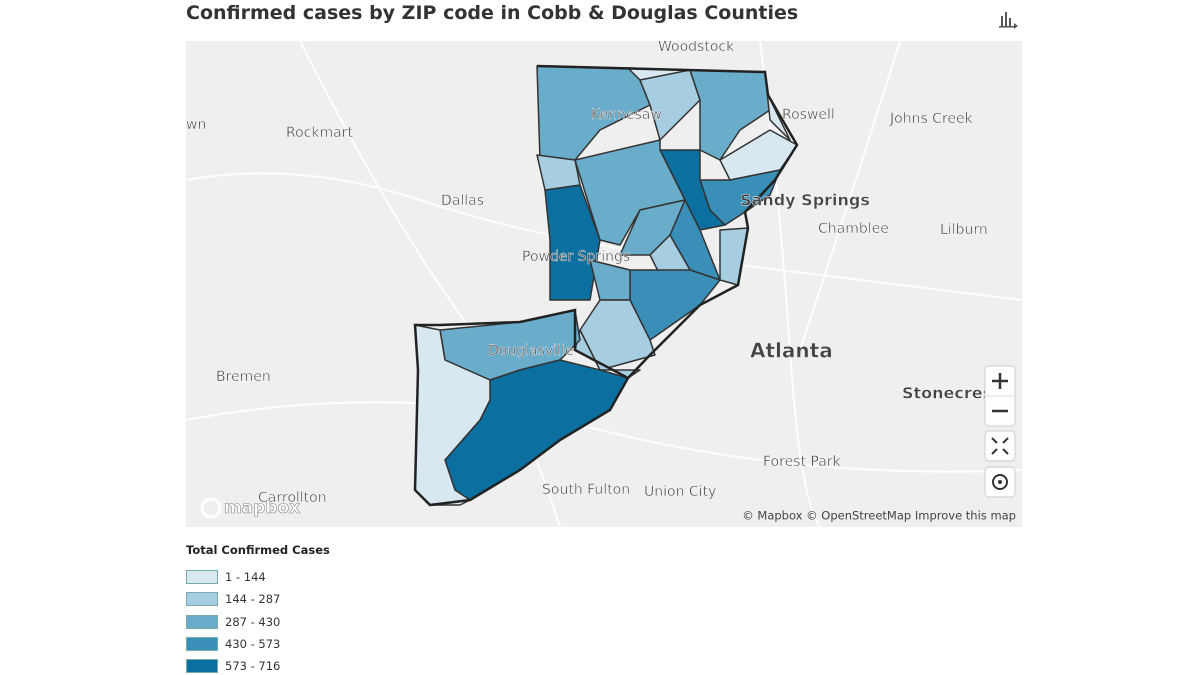 The height and width of the screenshot is (675, 1200). Describe the element at coordinates (243, 377) in the screenshot. I see `place-label: Bremen` at that location.